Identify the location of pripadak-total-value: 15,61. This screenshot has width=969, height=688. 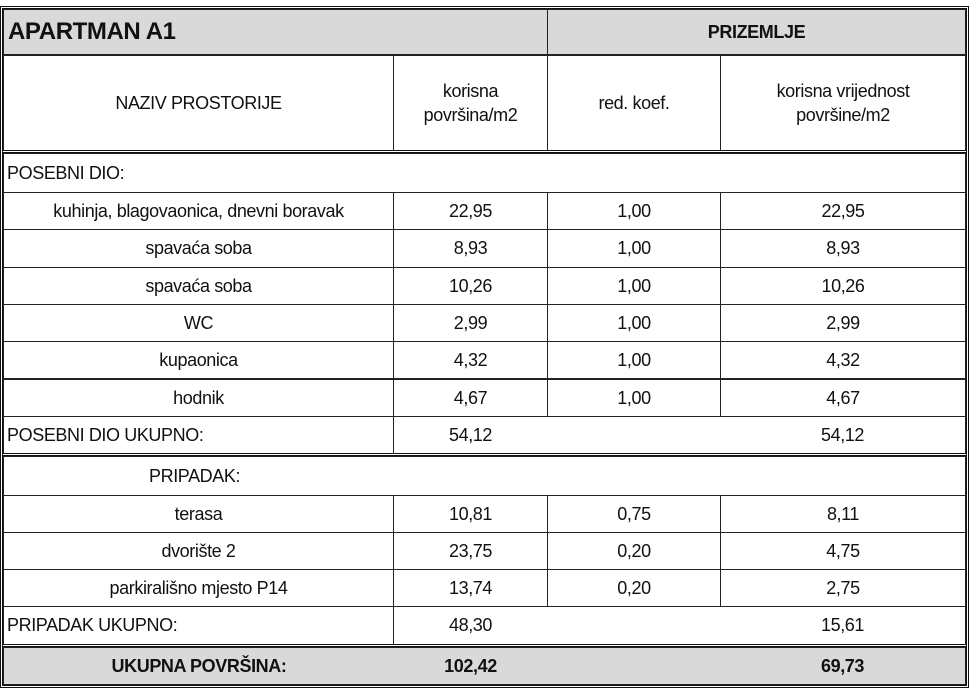
(843, 625).